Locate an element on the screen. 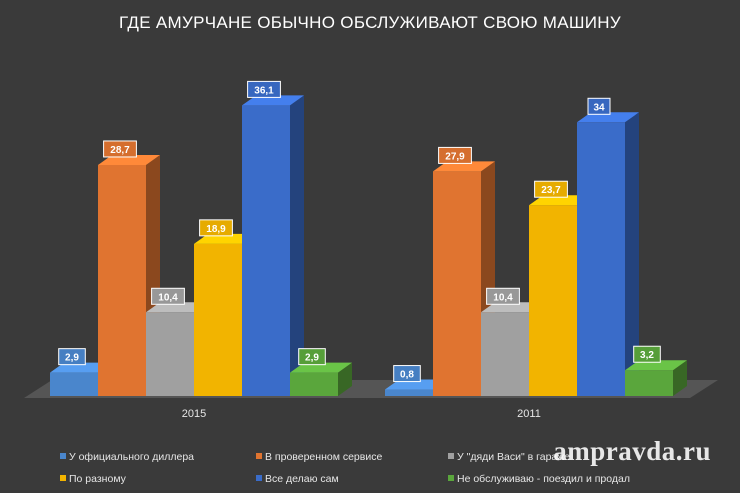 Image resolution: width=740 pixels, height=493 pixels. legend-item-3: У "дяди Васи" в гараже is located at coordinates (509, 457).